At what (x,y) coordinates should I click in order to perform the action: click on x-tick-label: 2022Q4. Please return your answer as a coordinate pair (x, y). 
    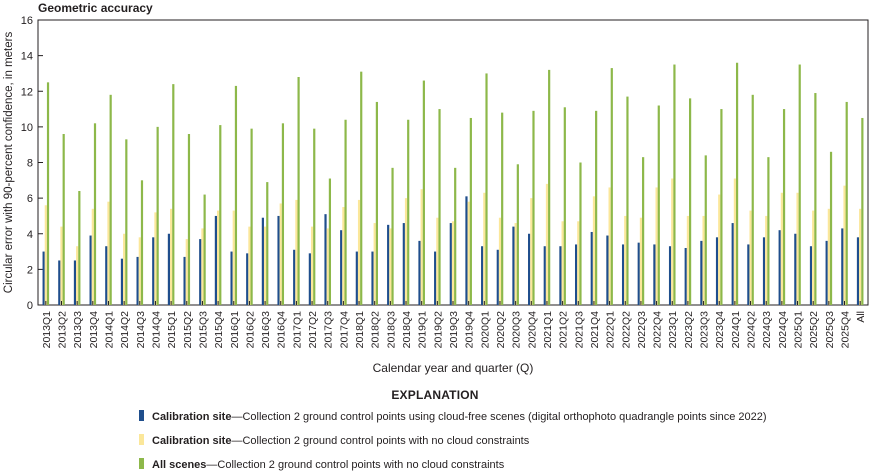
    Looking at the image, I should click on (658, 330).